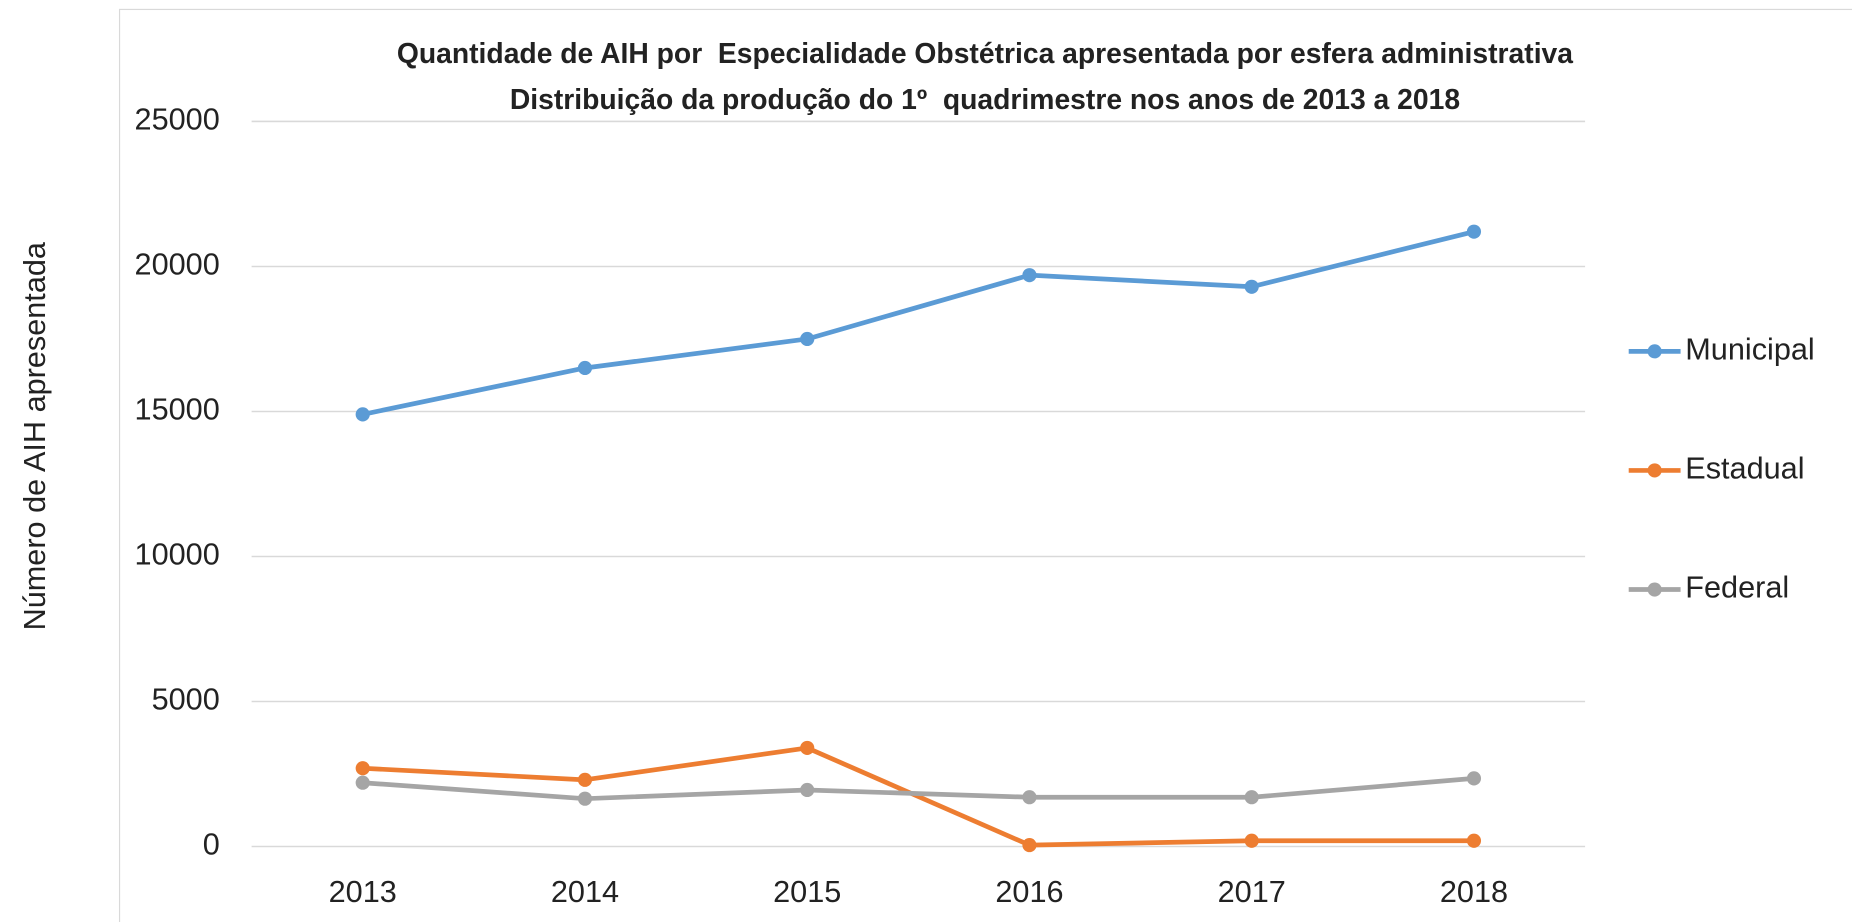 The image size is (1852, 922). What do you see at coordinates (177, 120) in the screenshot?
I see `y-tick-label: 25000` at bounding box center [177, 120].